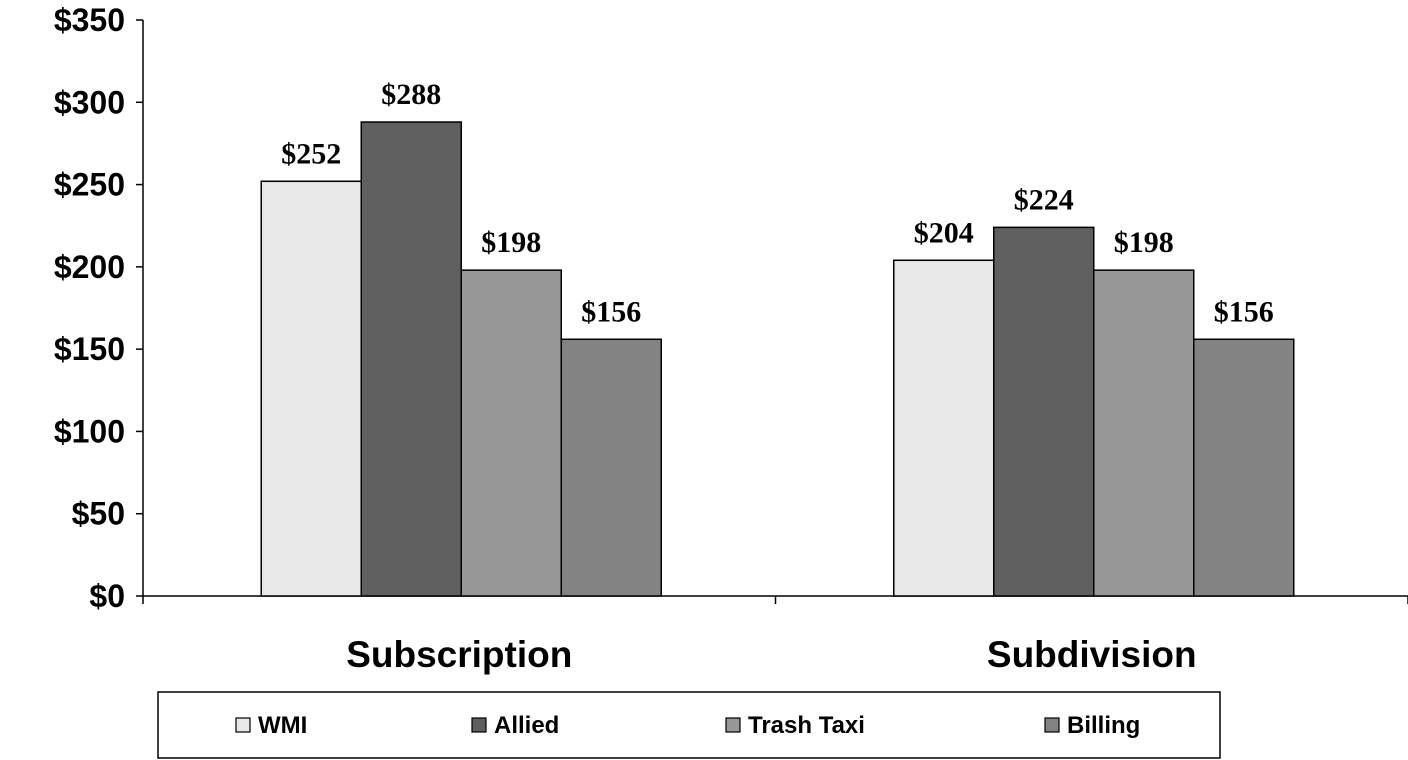  What do you see at coordinates (411, 94) in the screenshot?
I see `data-label: $288` at bounding box center [411, 94].